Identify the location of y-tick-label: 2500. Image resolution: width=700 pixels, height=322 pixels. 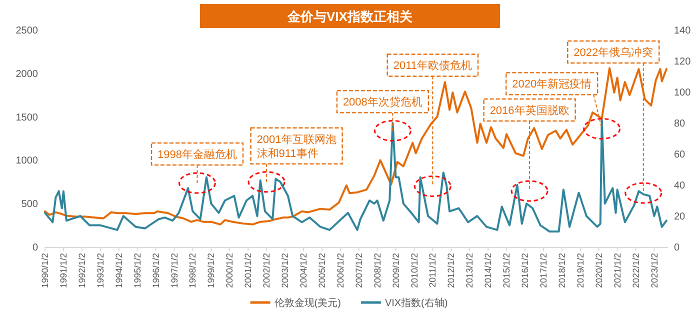
(27, 31).